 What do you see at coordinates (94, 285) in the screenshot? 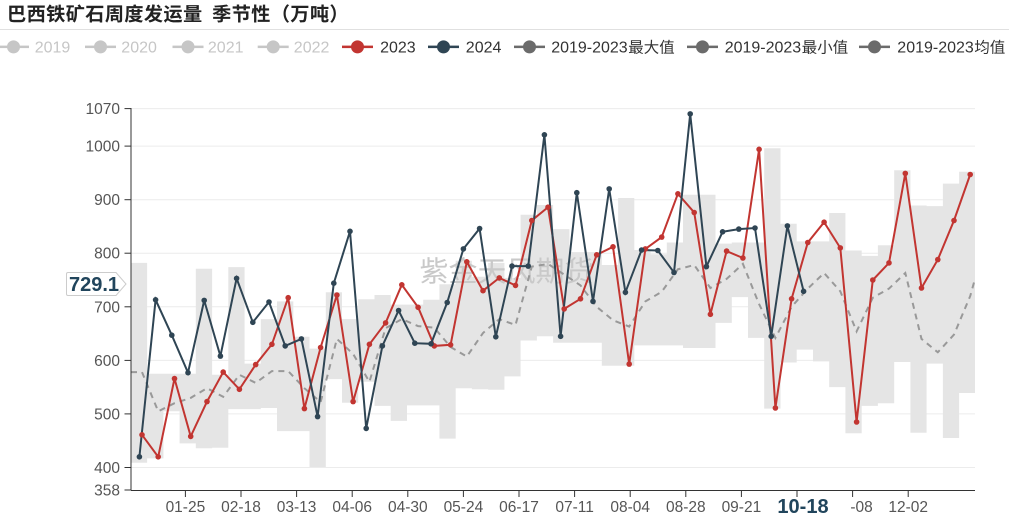
I see `svg-text: 729.1` at bounding box center [94, 285].